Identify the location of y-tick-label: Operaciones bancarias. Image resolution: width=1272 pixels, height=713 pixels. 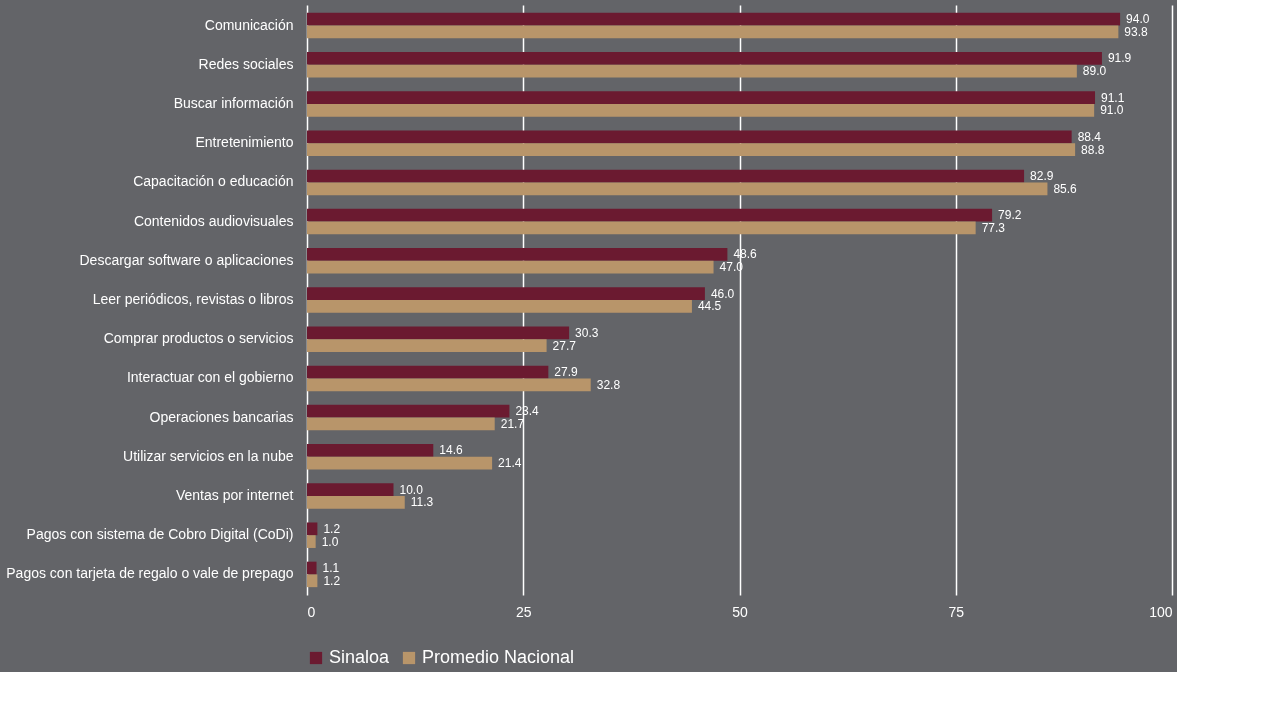
(221, 416).